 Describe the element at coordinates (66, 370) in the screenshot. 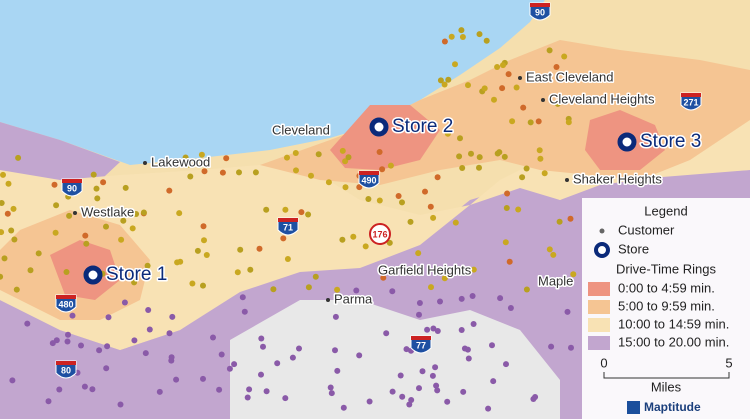

I see `highway-number: 80` at that location.